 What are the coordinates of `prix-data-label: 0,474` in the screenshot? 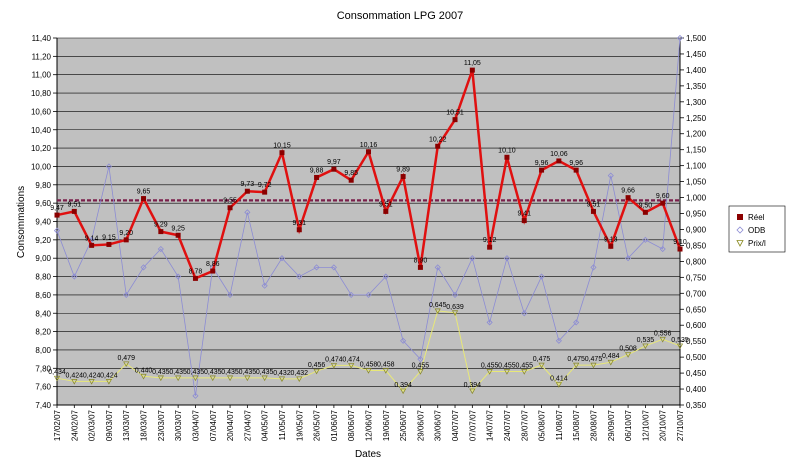 It's located at (351, 359).